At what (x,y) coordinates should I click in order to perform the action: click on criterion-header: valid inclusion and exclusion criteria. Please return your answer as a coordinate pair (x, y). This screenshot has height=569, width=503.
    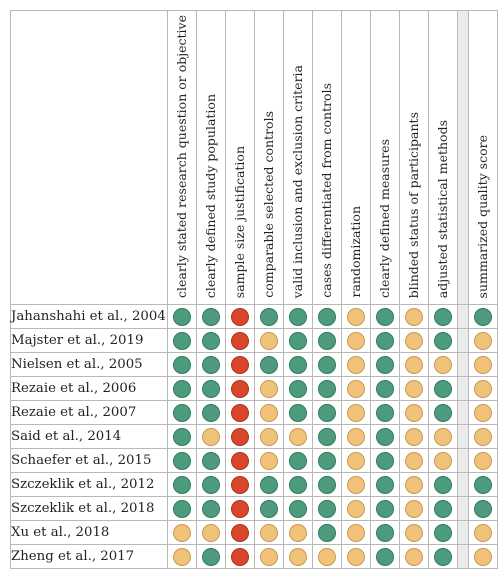
    Looking at the image, I should click on (298, 157).